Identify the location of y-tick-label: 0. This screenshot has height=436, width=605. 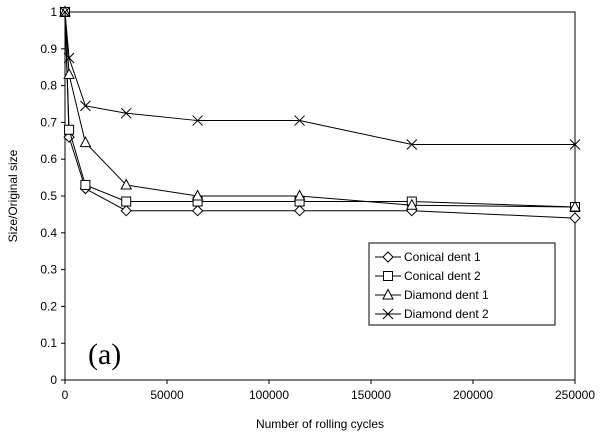
(53, 380).